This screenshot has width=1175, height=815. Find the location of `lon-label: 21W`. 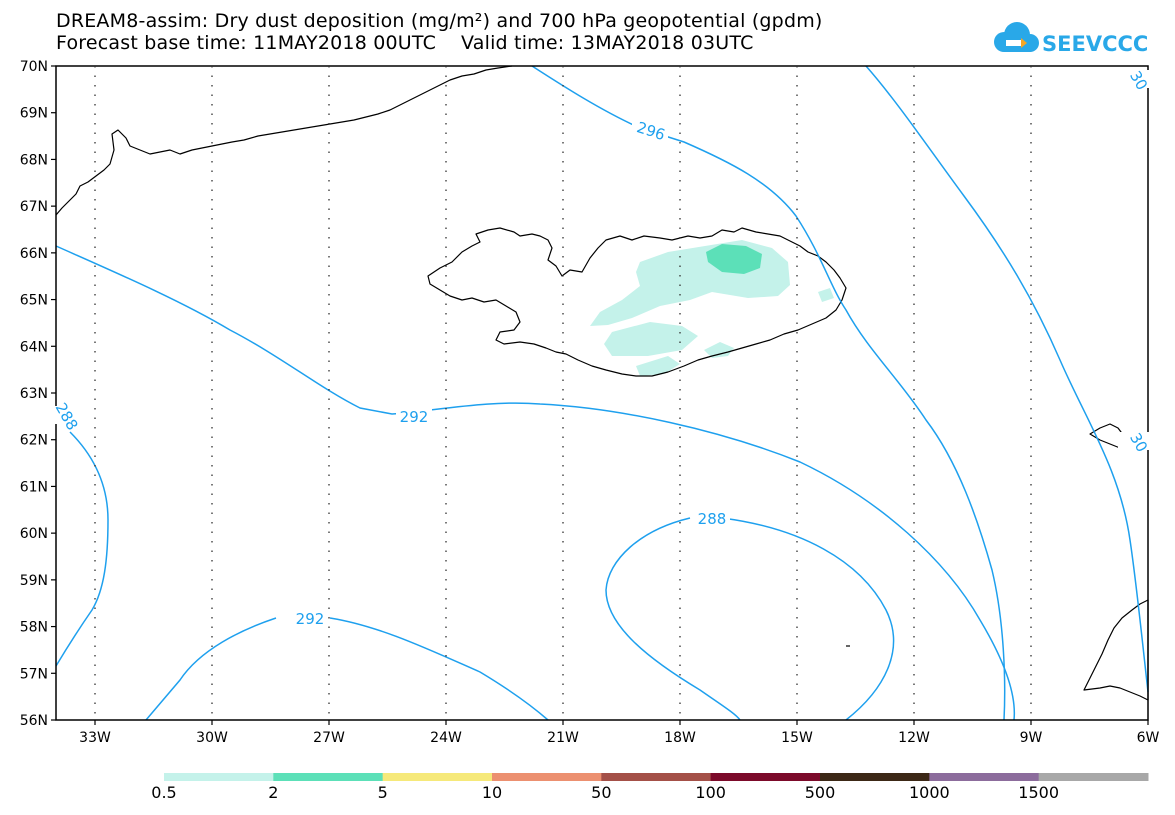

lon-label: 21W is located at coordinates (563, 738).